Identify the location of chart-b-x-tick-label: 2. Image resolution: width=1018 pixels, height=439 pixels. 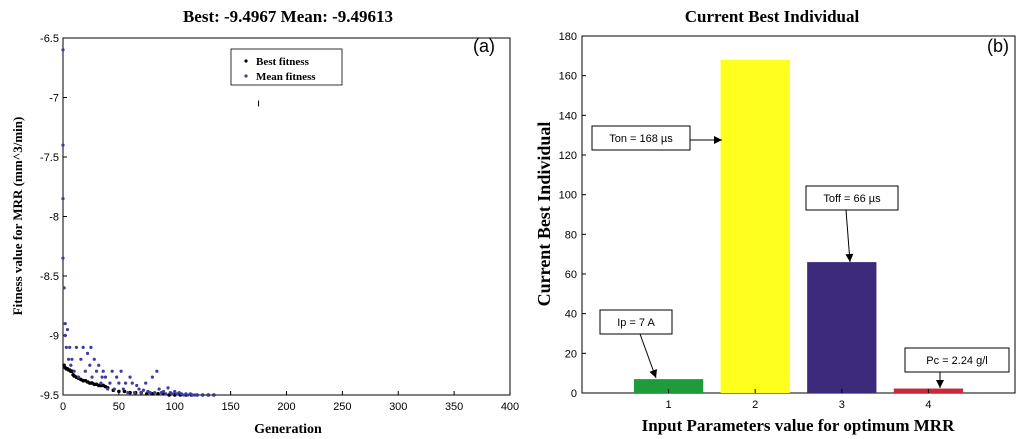
(755, 405).